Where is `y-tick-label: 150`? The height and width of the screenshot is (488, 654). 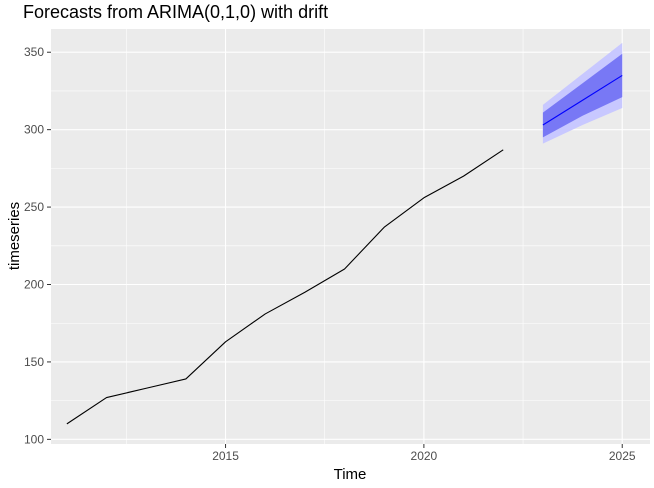
y-tick-label: 150 is located at coordinates (34, 362).